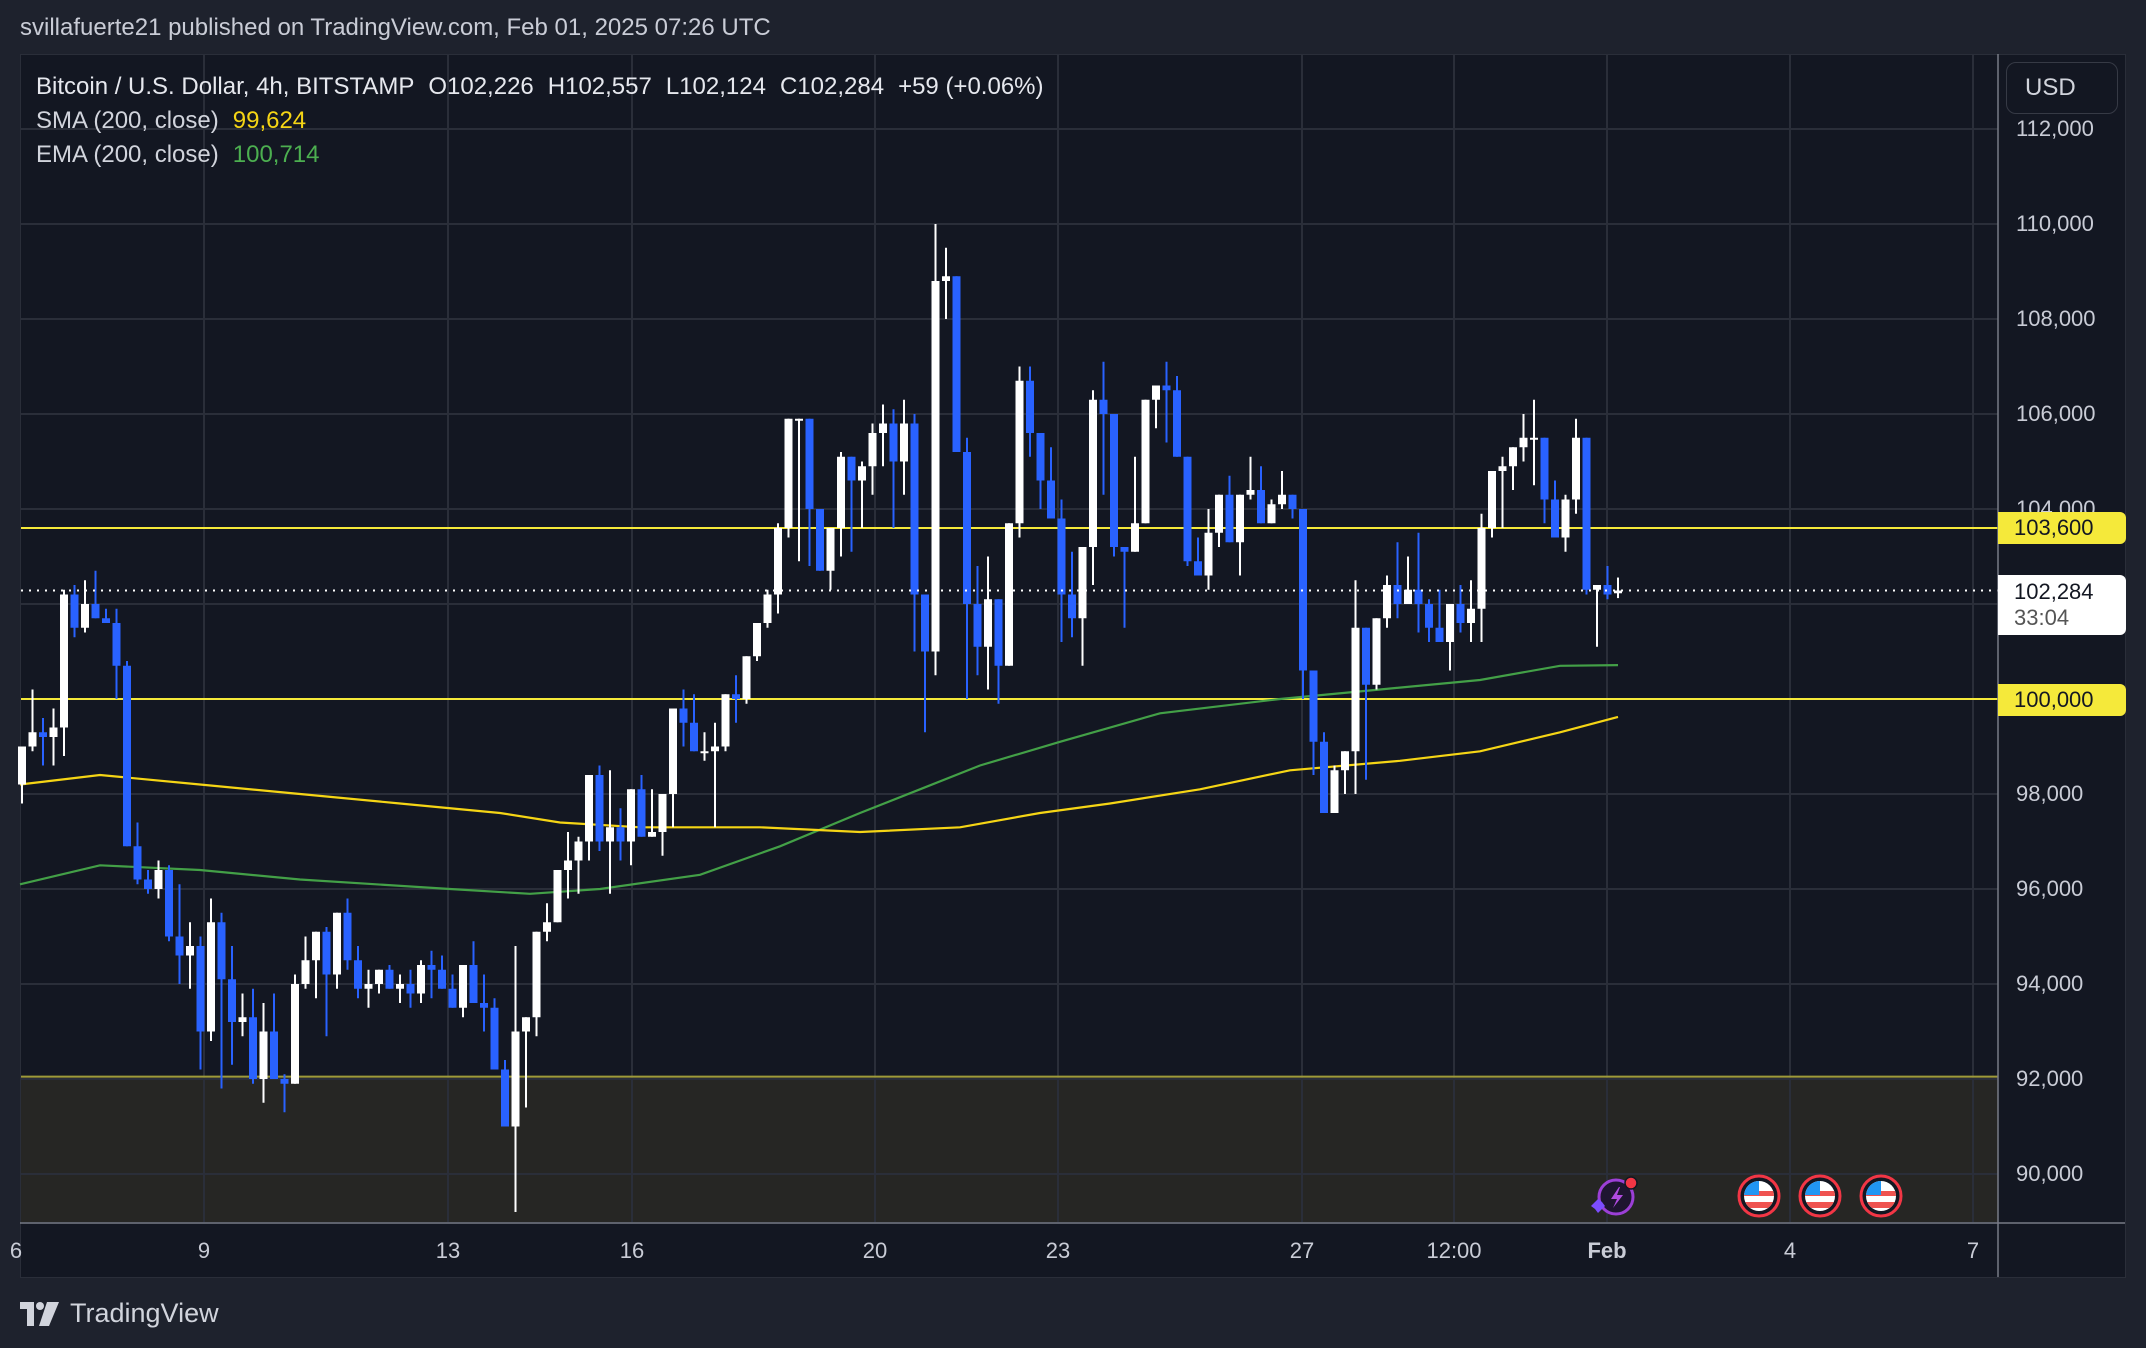 The image size is (2146, 1348). Describe the element at coordinates (1454, 1250) in the screenshot. I see `time-tick-label: 12:00` at that location.